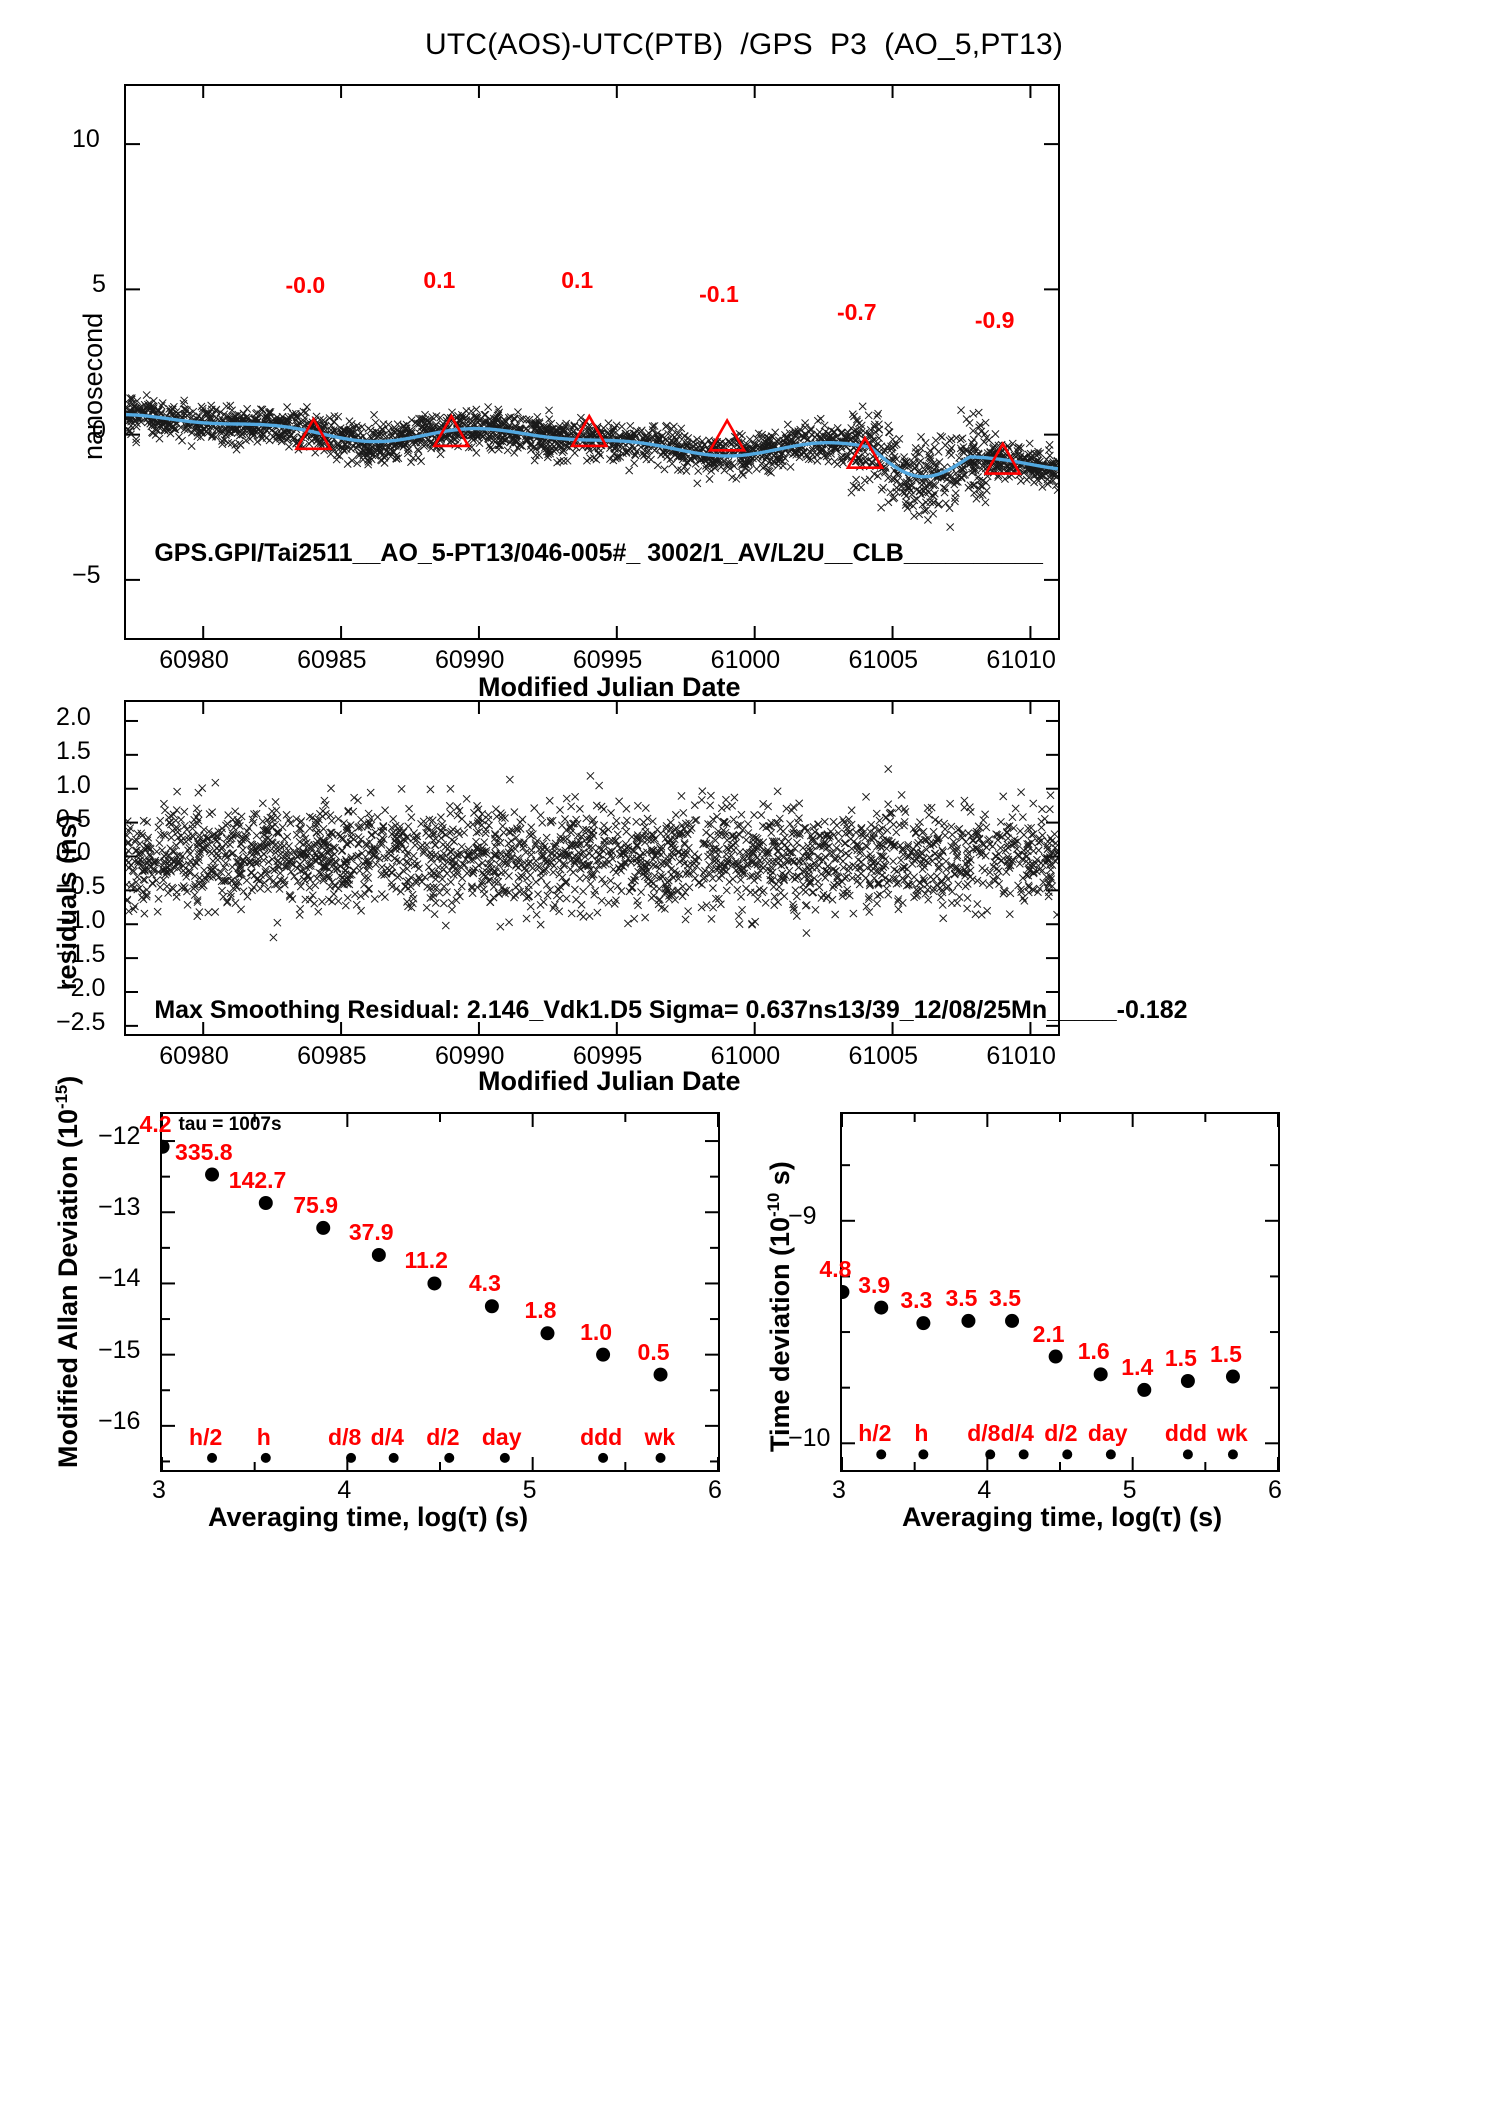 This screenshot has width=1488, height=2105. I want to click on residuals-ytick: 1.0, so click(73, 784).